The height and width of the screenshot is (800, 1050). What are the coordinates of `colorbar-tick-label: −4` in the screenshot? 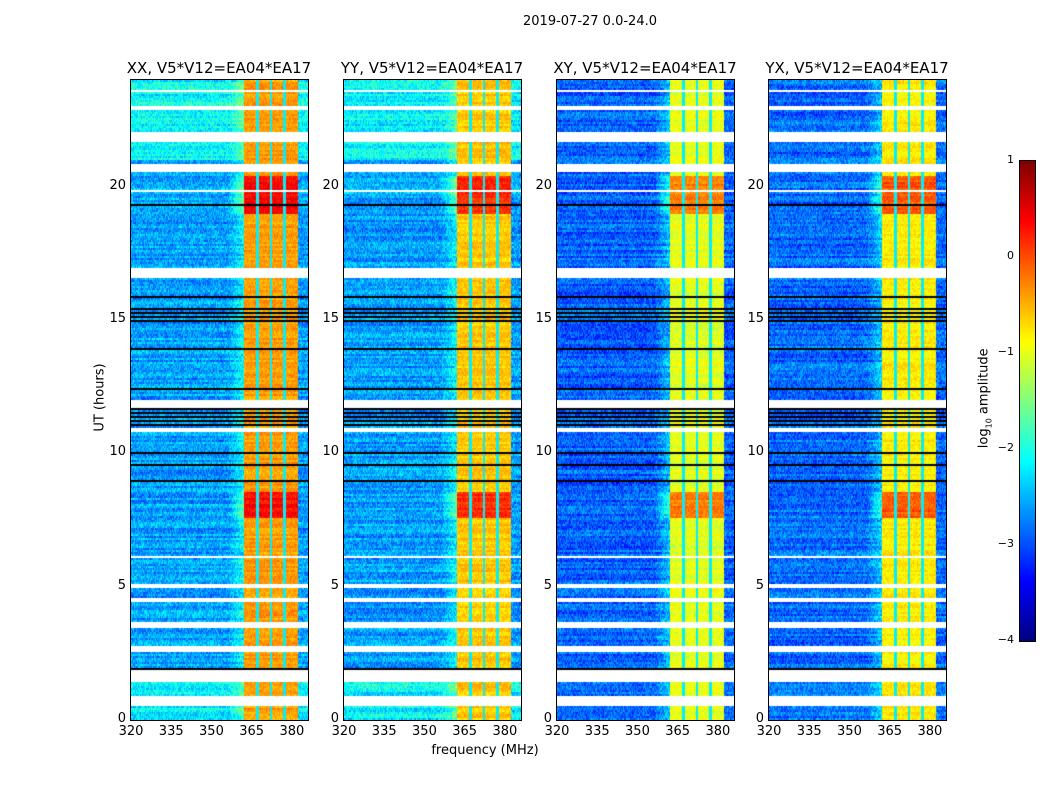 It's located at (1005, 639).